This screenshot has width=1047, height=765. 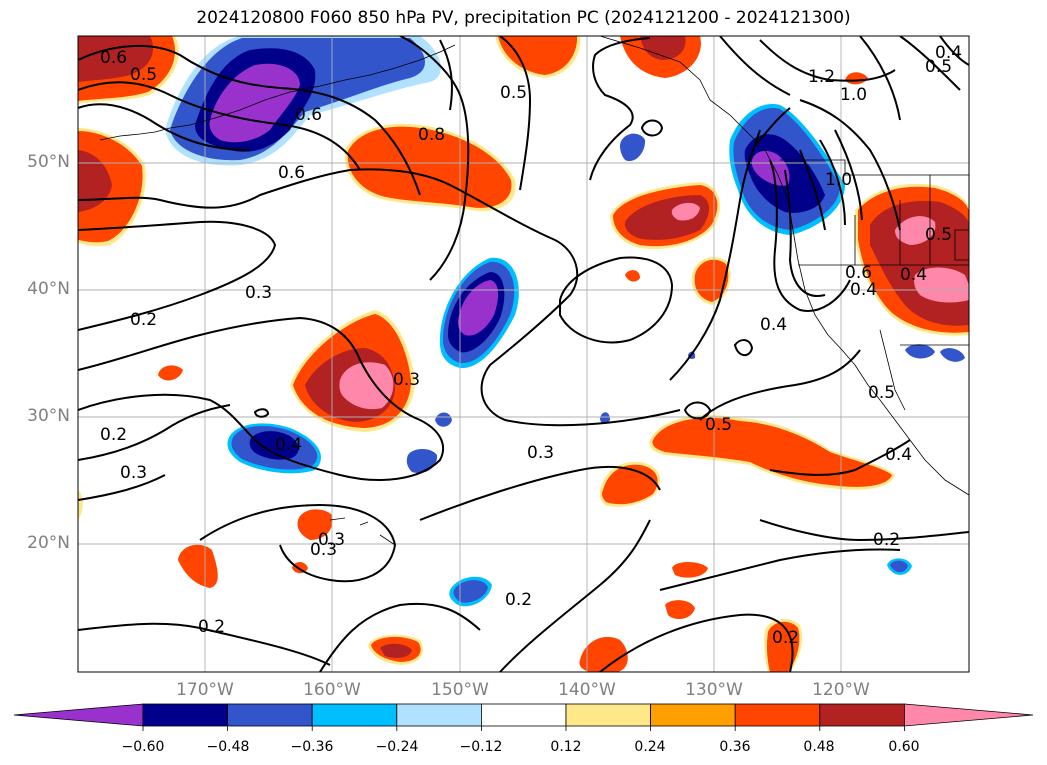 What do you see at coordinates (714, 690) in the screenshot?
I see `lon-label-130w: 130°W` at bounding box center [714, 690].